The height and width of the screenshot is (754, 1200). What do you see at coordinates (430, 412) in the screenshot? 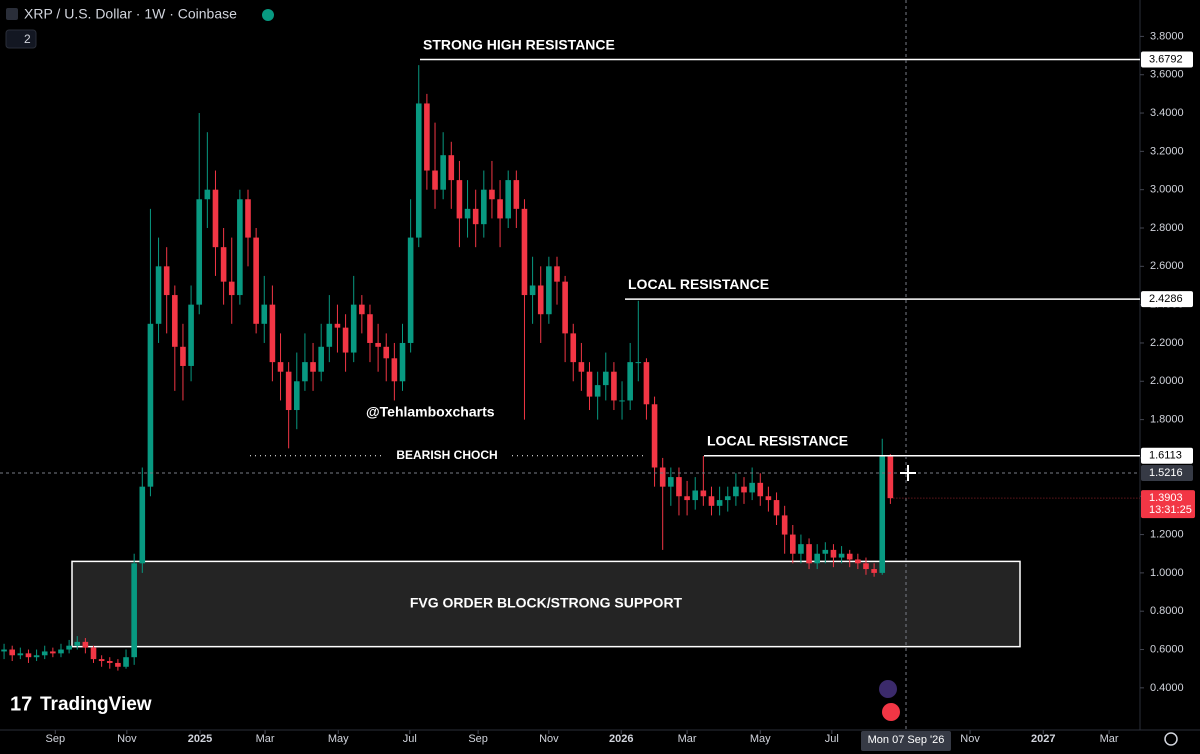
I see `watermark: @Tehlamboxcharts` at bounding box center [430, 412].